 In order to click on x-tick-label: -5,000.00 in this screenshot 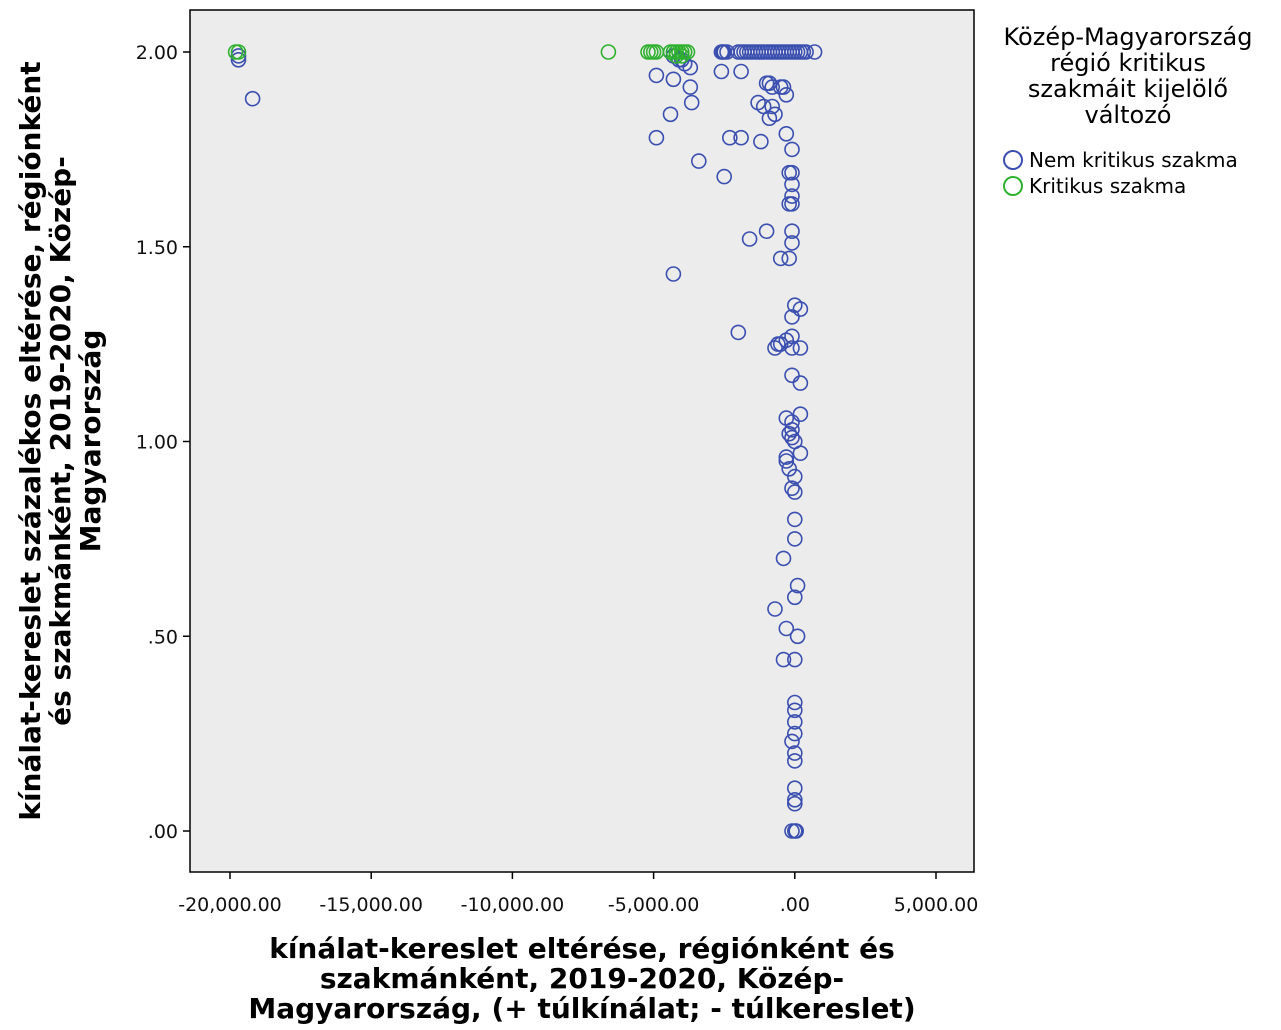, I will do `click(653, 905)`.